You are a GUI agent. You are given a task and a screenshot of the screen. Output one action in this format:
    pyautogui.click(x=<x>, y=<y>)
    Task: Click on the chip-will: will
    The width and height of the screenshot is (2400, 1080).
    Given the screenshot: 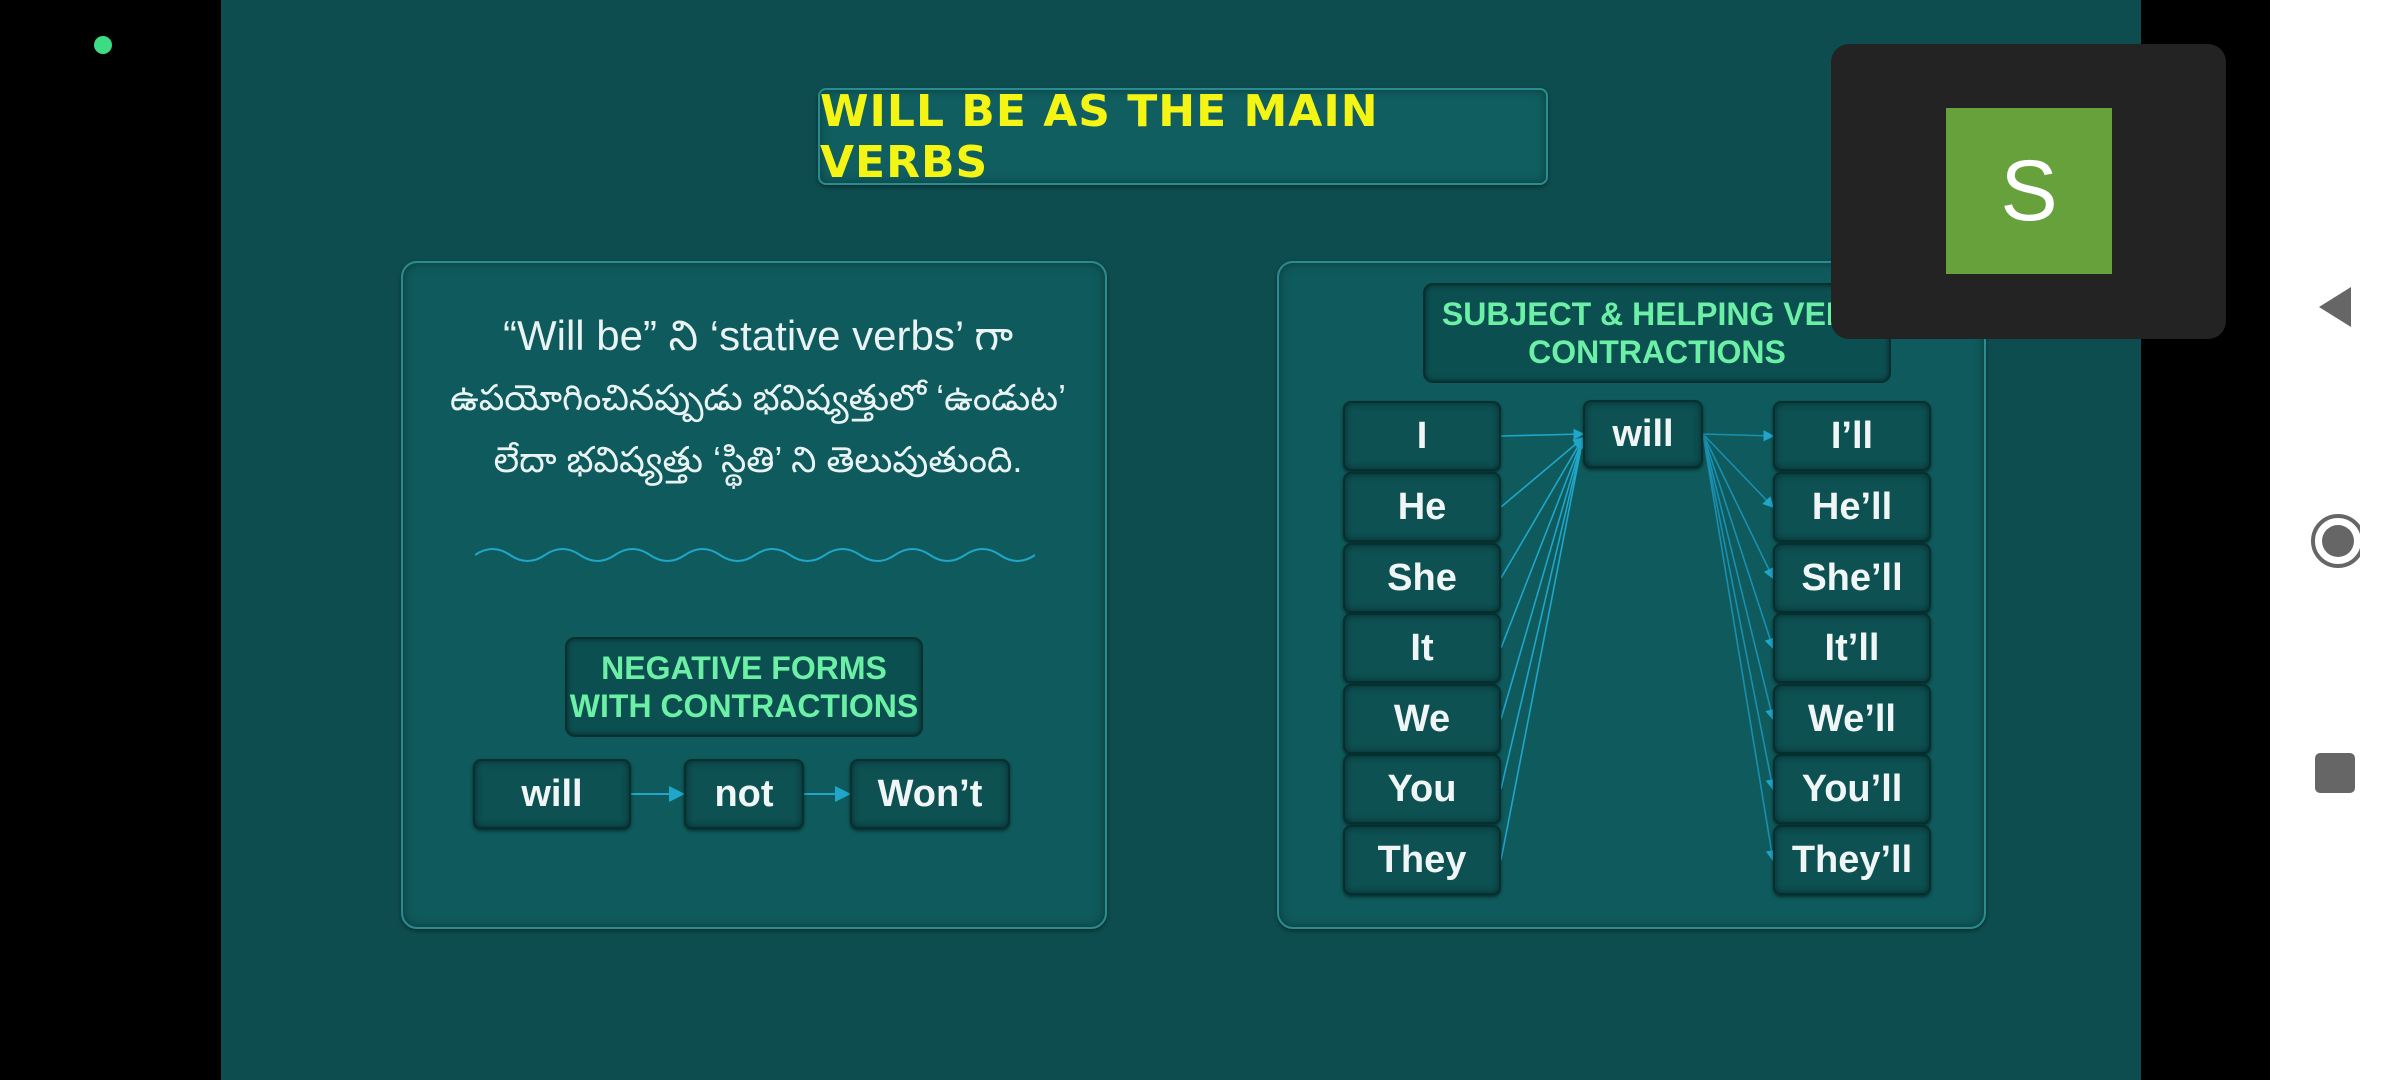 What is the action you would take?
    pyautogui.click(x=552, y=794)
    